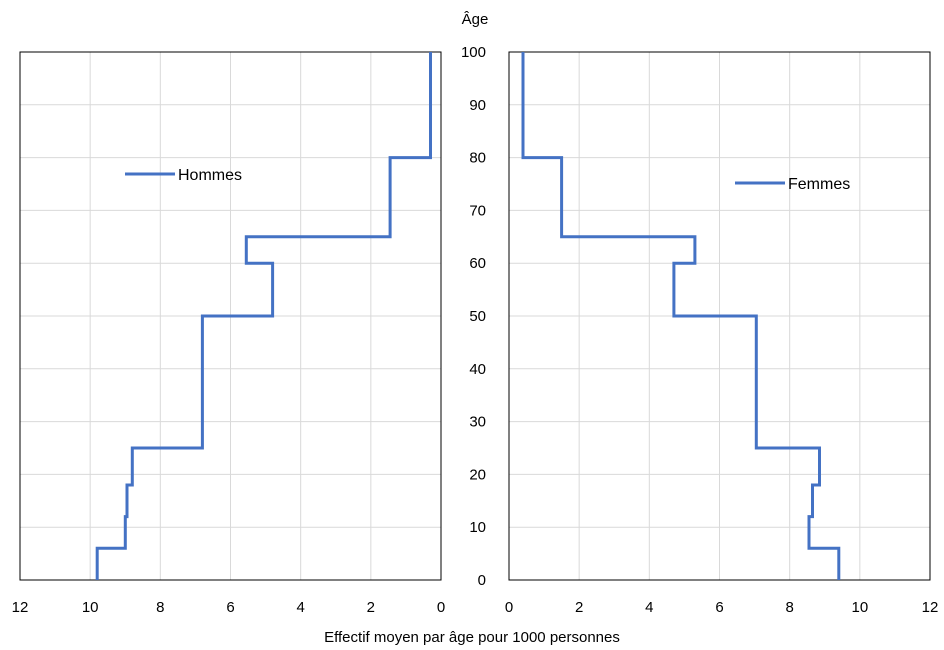  I want to click on y-tick-label: 20, so click(477, 474).